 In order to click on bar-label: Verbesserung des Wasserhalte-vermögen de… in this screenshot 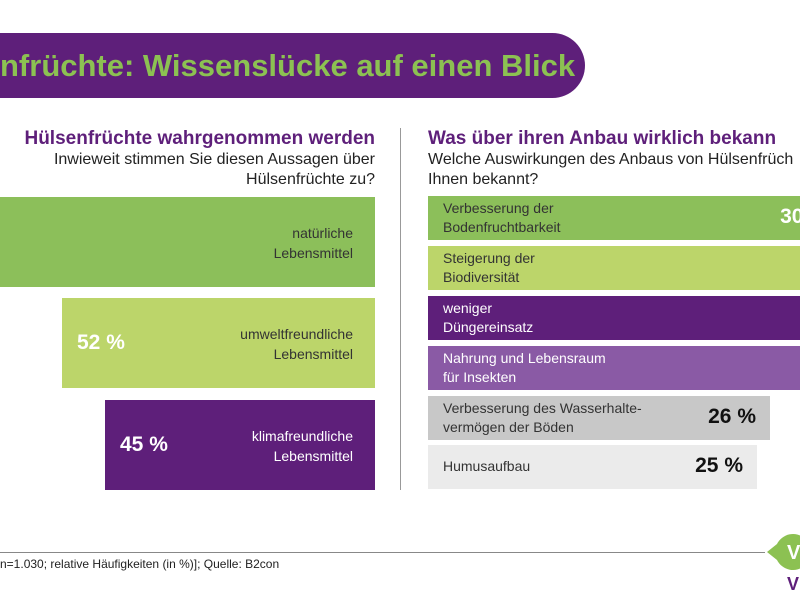, I will do `click(542, 417)`.